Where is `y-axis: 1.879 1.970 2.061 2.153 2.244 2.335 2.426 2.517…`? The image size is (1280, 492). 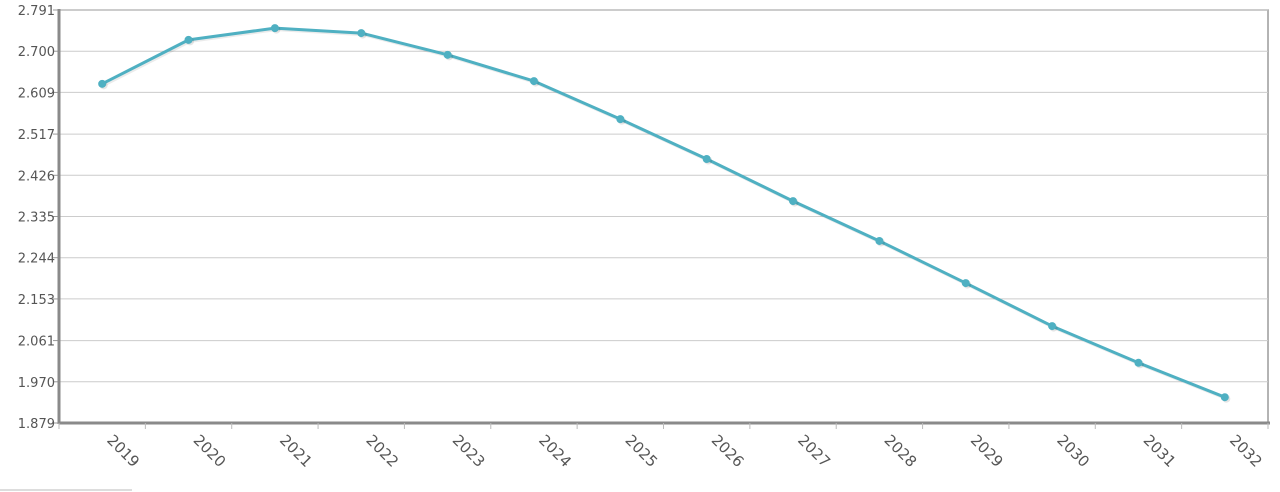
y-axis: 1.879 1.970 2.061 2.153 2.244 2.335 2.426 2.517… is located at coordinates (39, 218).